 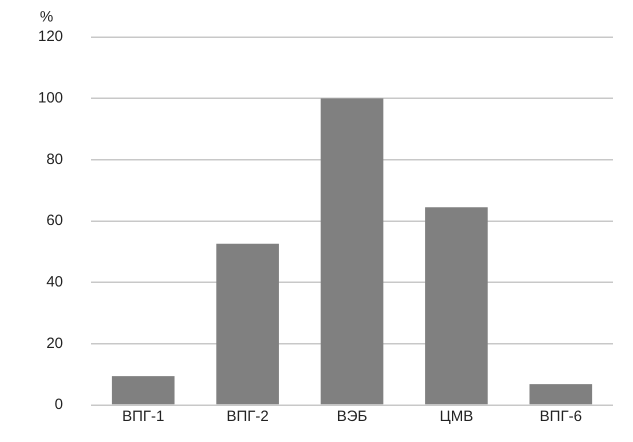 What do you see at coordinates (51, 37) in the screenshot?
I see `y-tick-label: 120` at bounding box center [51, 37].